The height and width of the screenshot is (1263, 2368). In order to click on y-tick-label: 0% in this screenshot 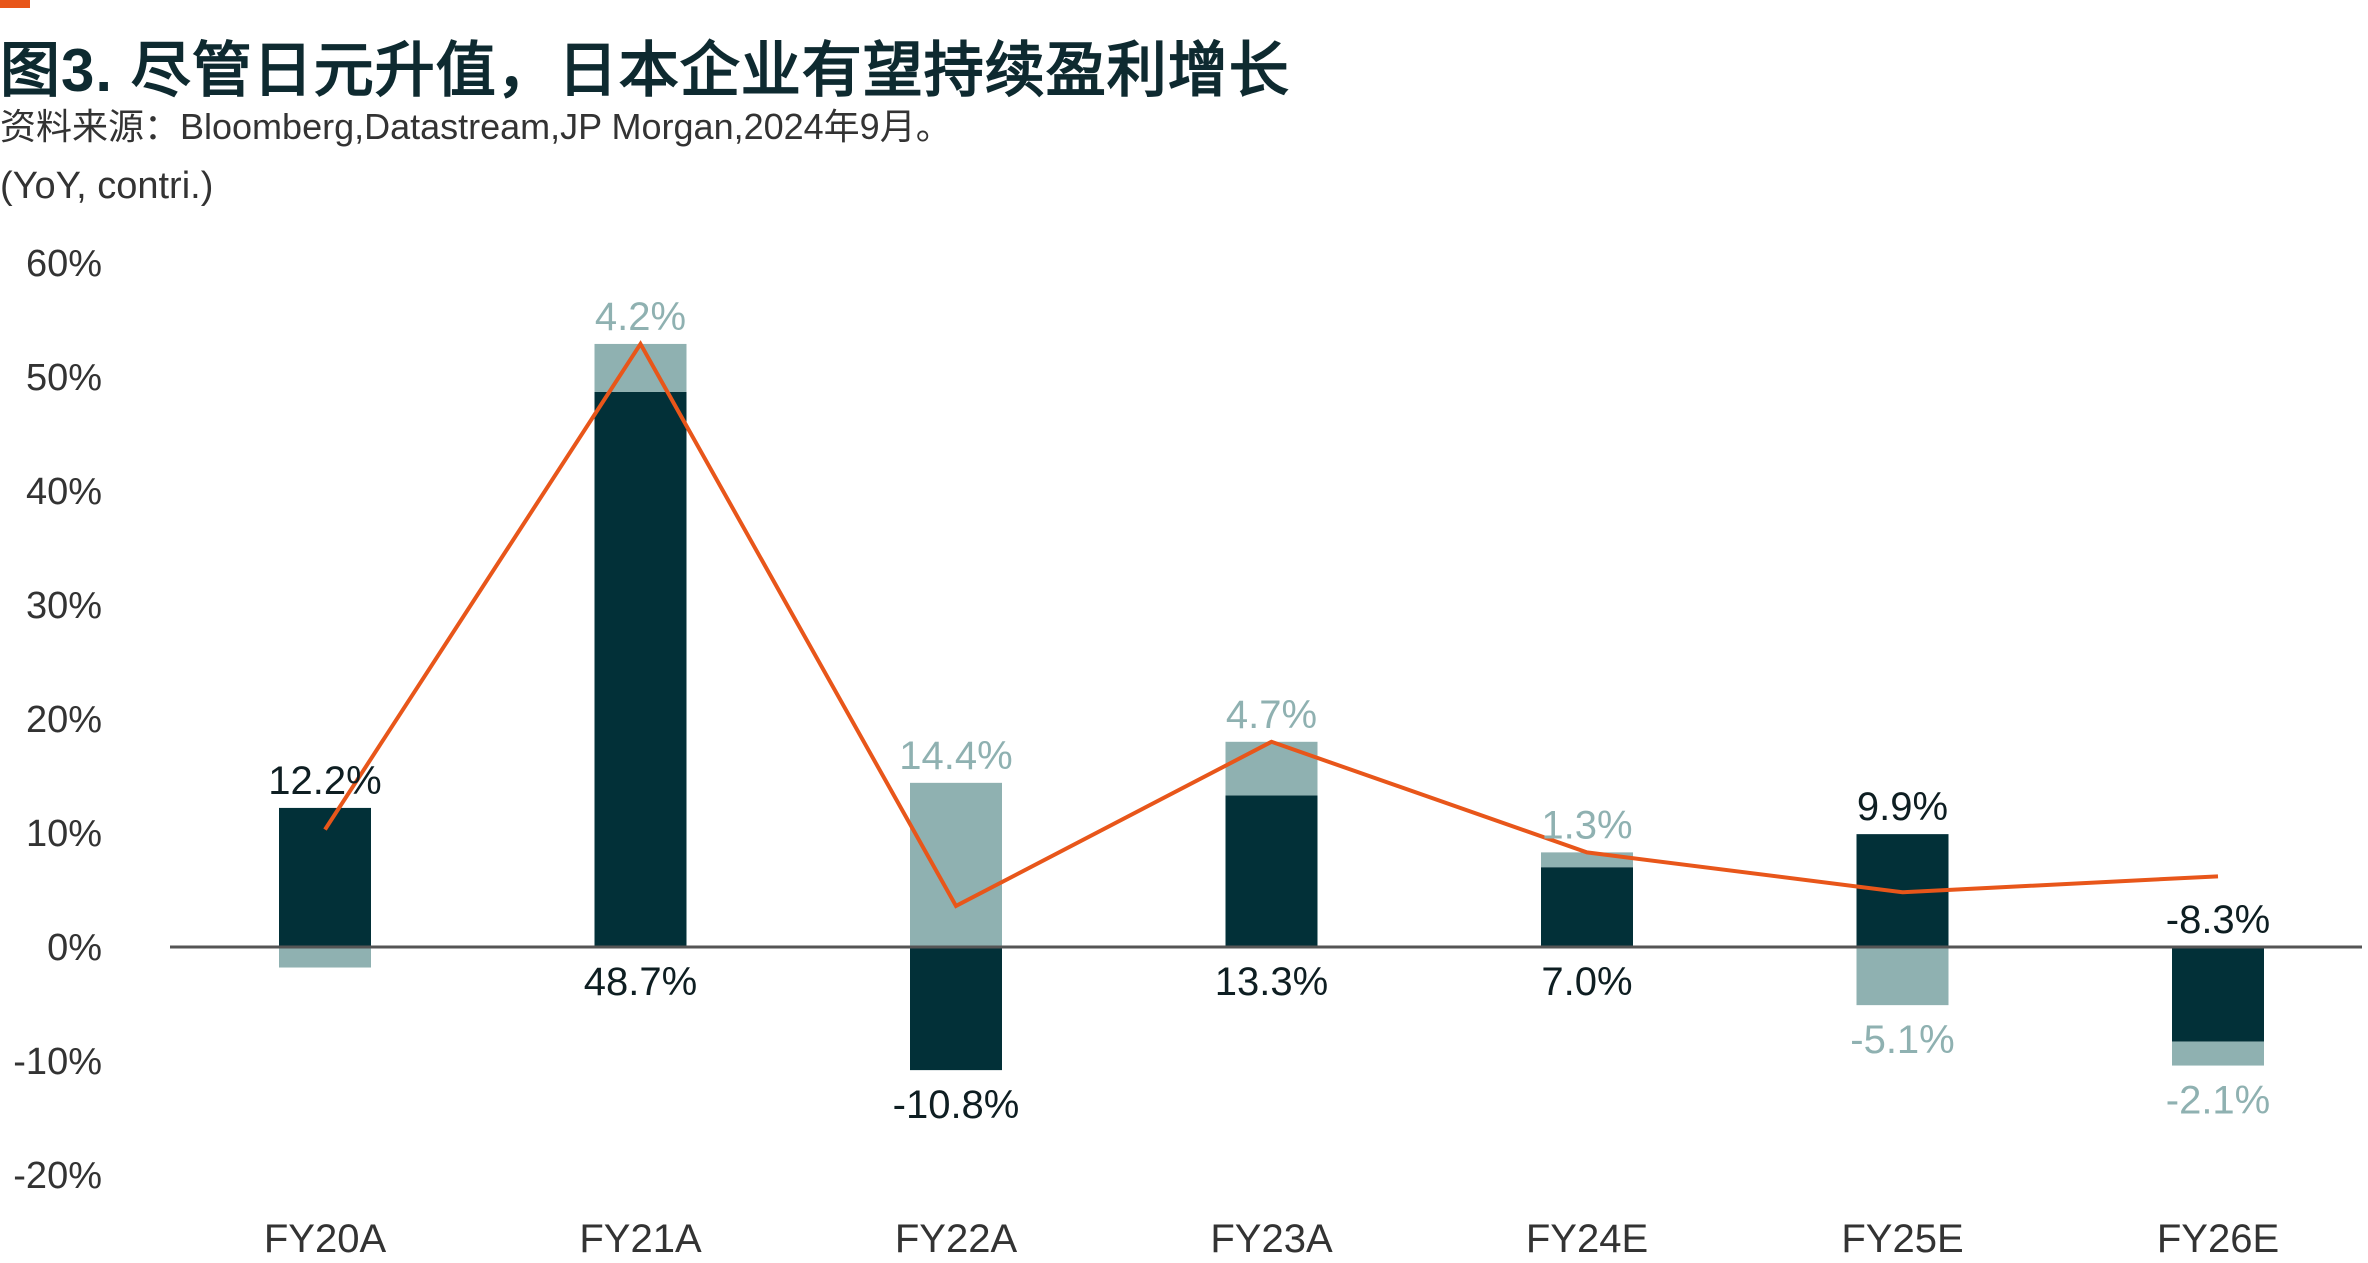, I will do `click(74, 948)`.